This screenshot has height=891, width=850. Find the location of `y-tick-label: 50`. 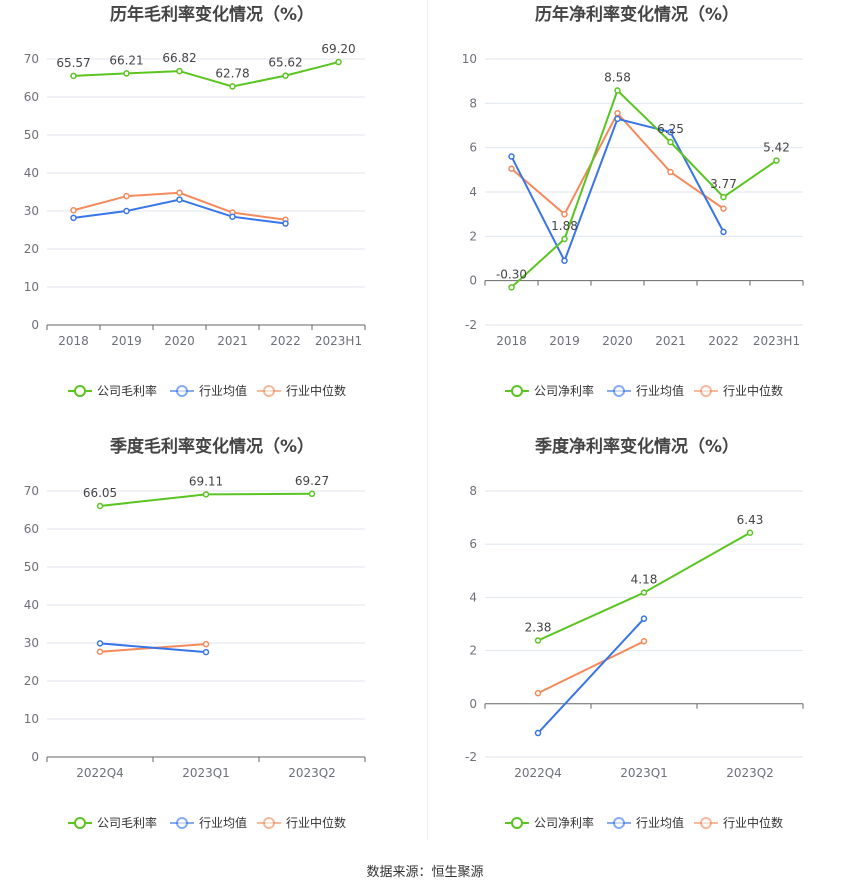

y-tick-label: 50 is located at coordinates (31, 567).